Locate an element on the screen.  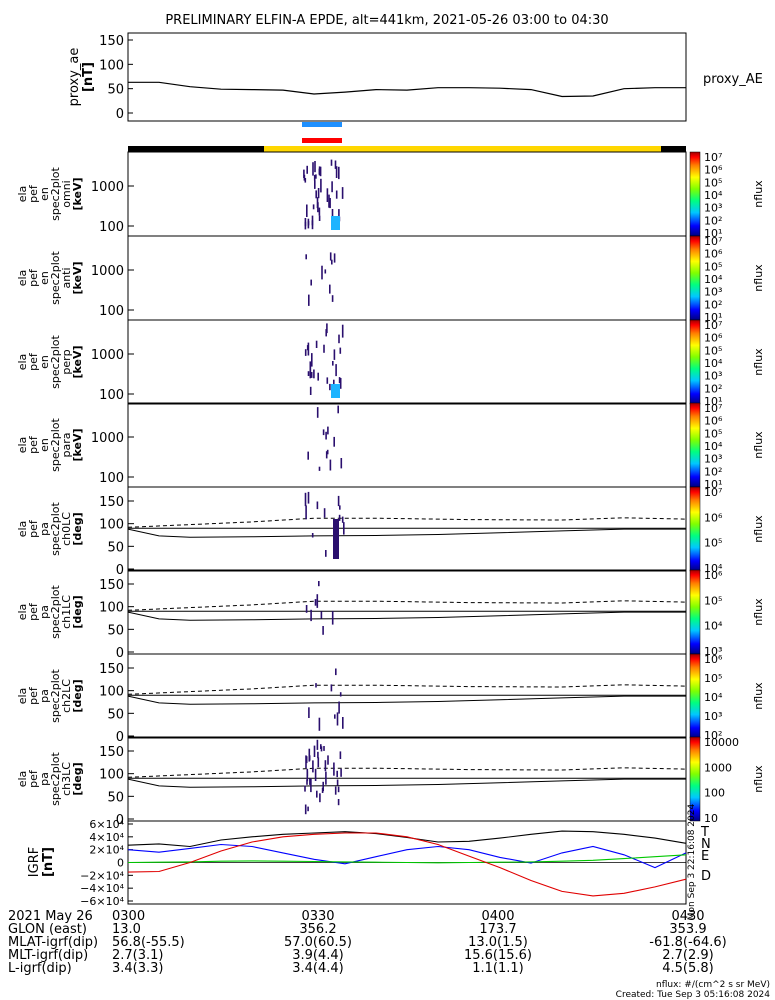
panel-ylabel: [deg] is located at coordinates (77, 778).